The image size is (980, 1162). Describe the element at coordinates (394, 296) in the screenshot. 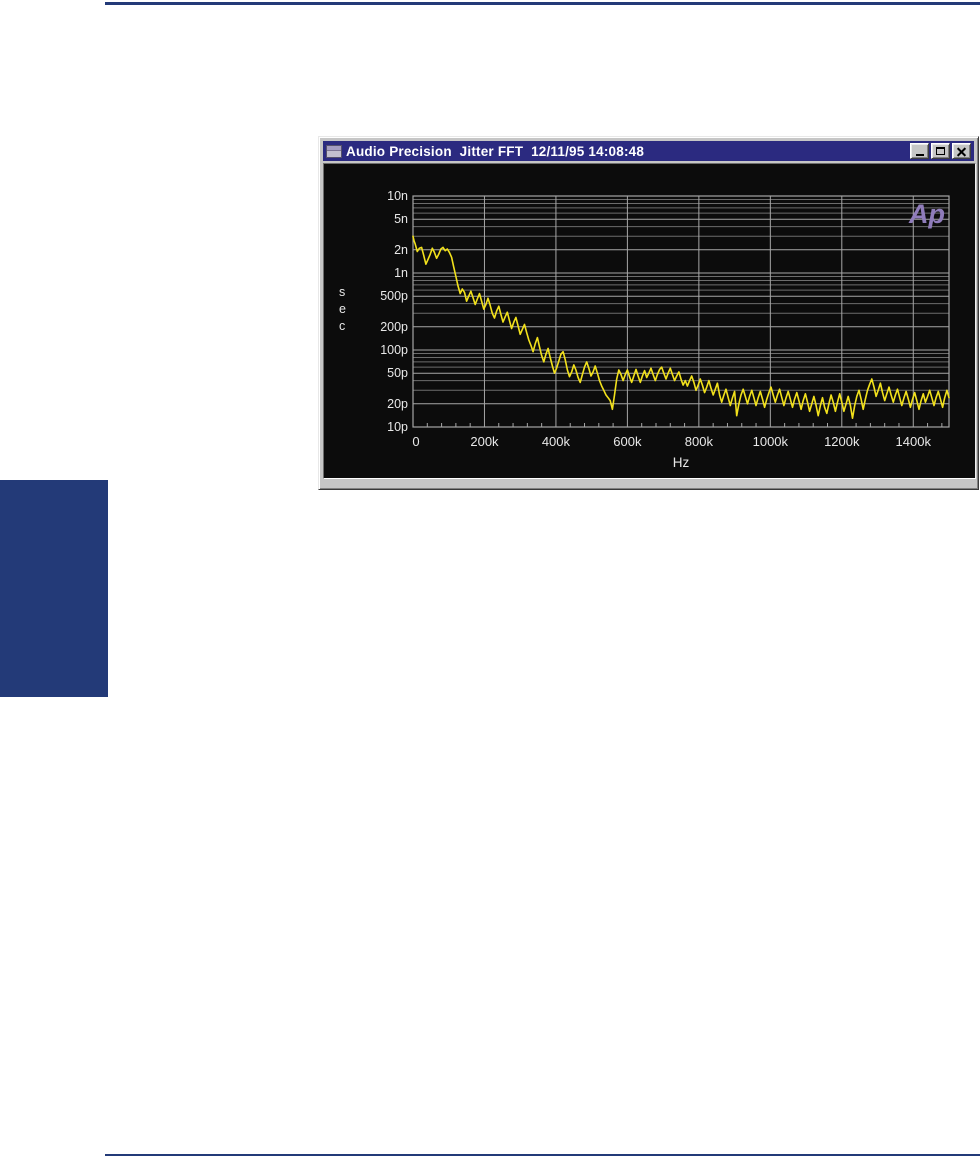

I see `y-tick-label: 500p` at that location.